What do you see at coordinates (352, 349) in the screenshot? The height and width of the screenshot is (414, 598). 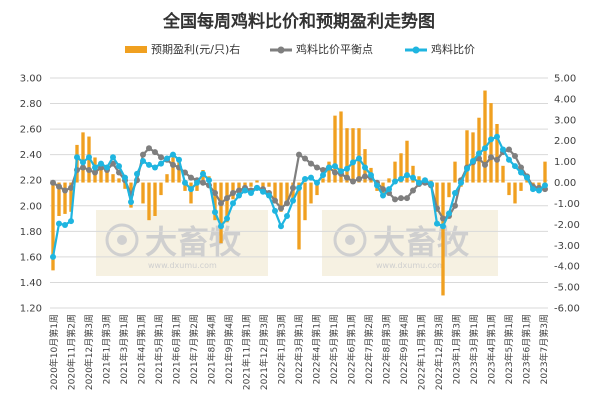 I see `x-axis-tick-label: 2022年6月第1周` at bounding box center [352, 349].